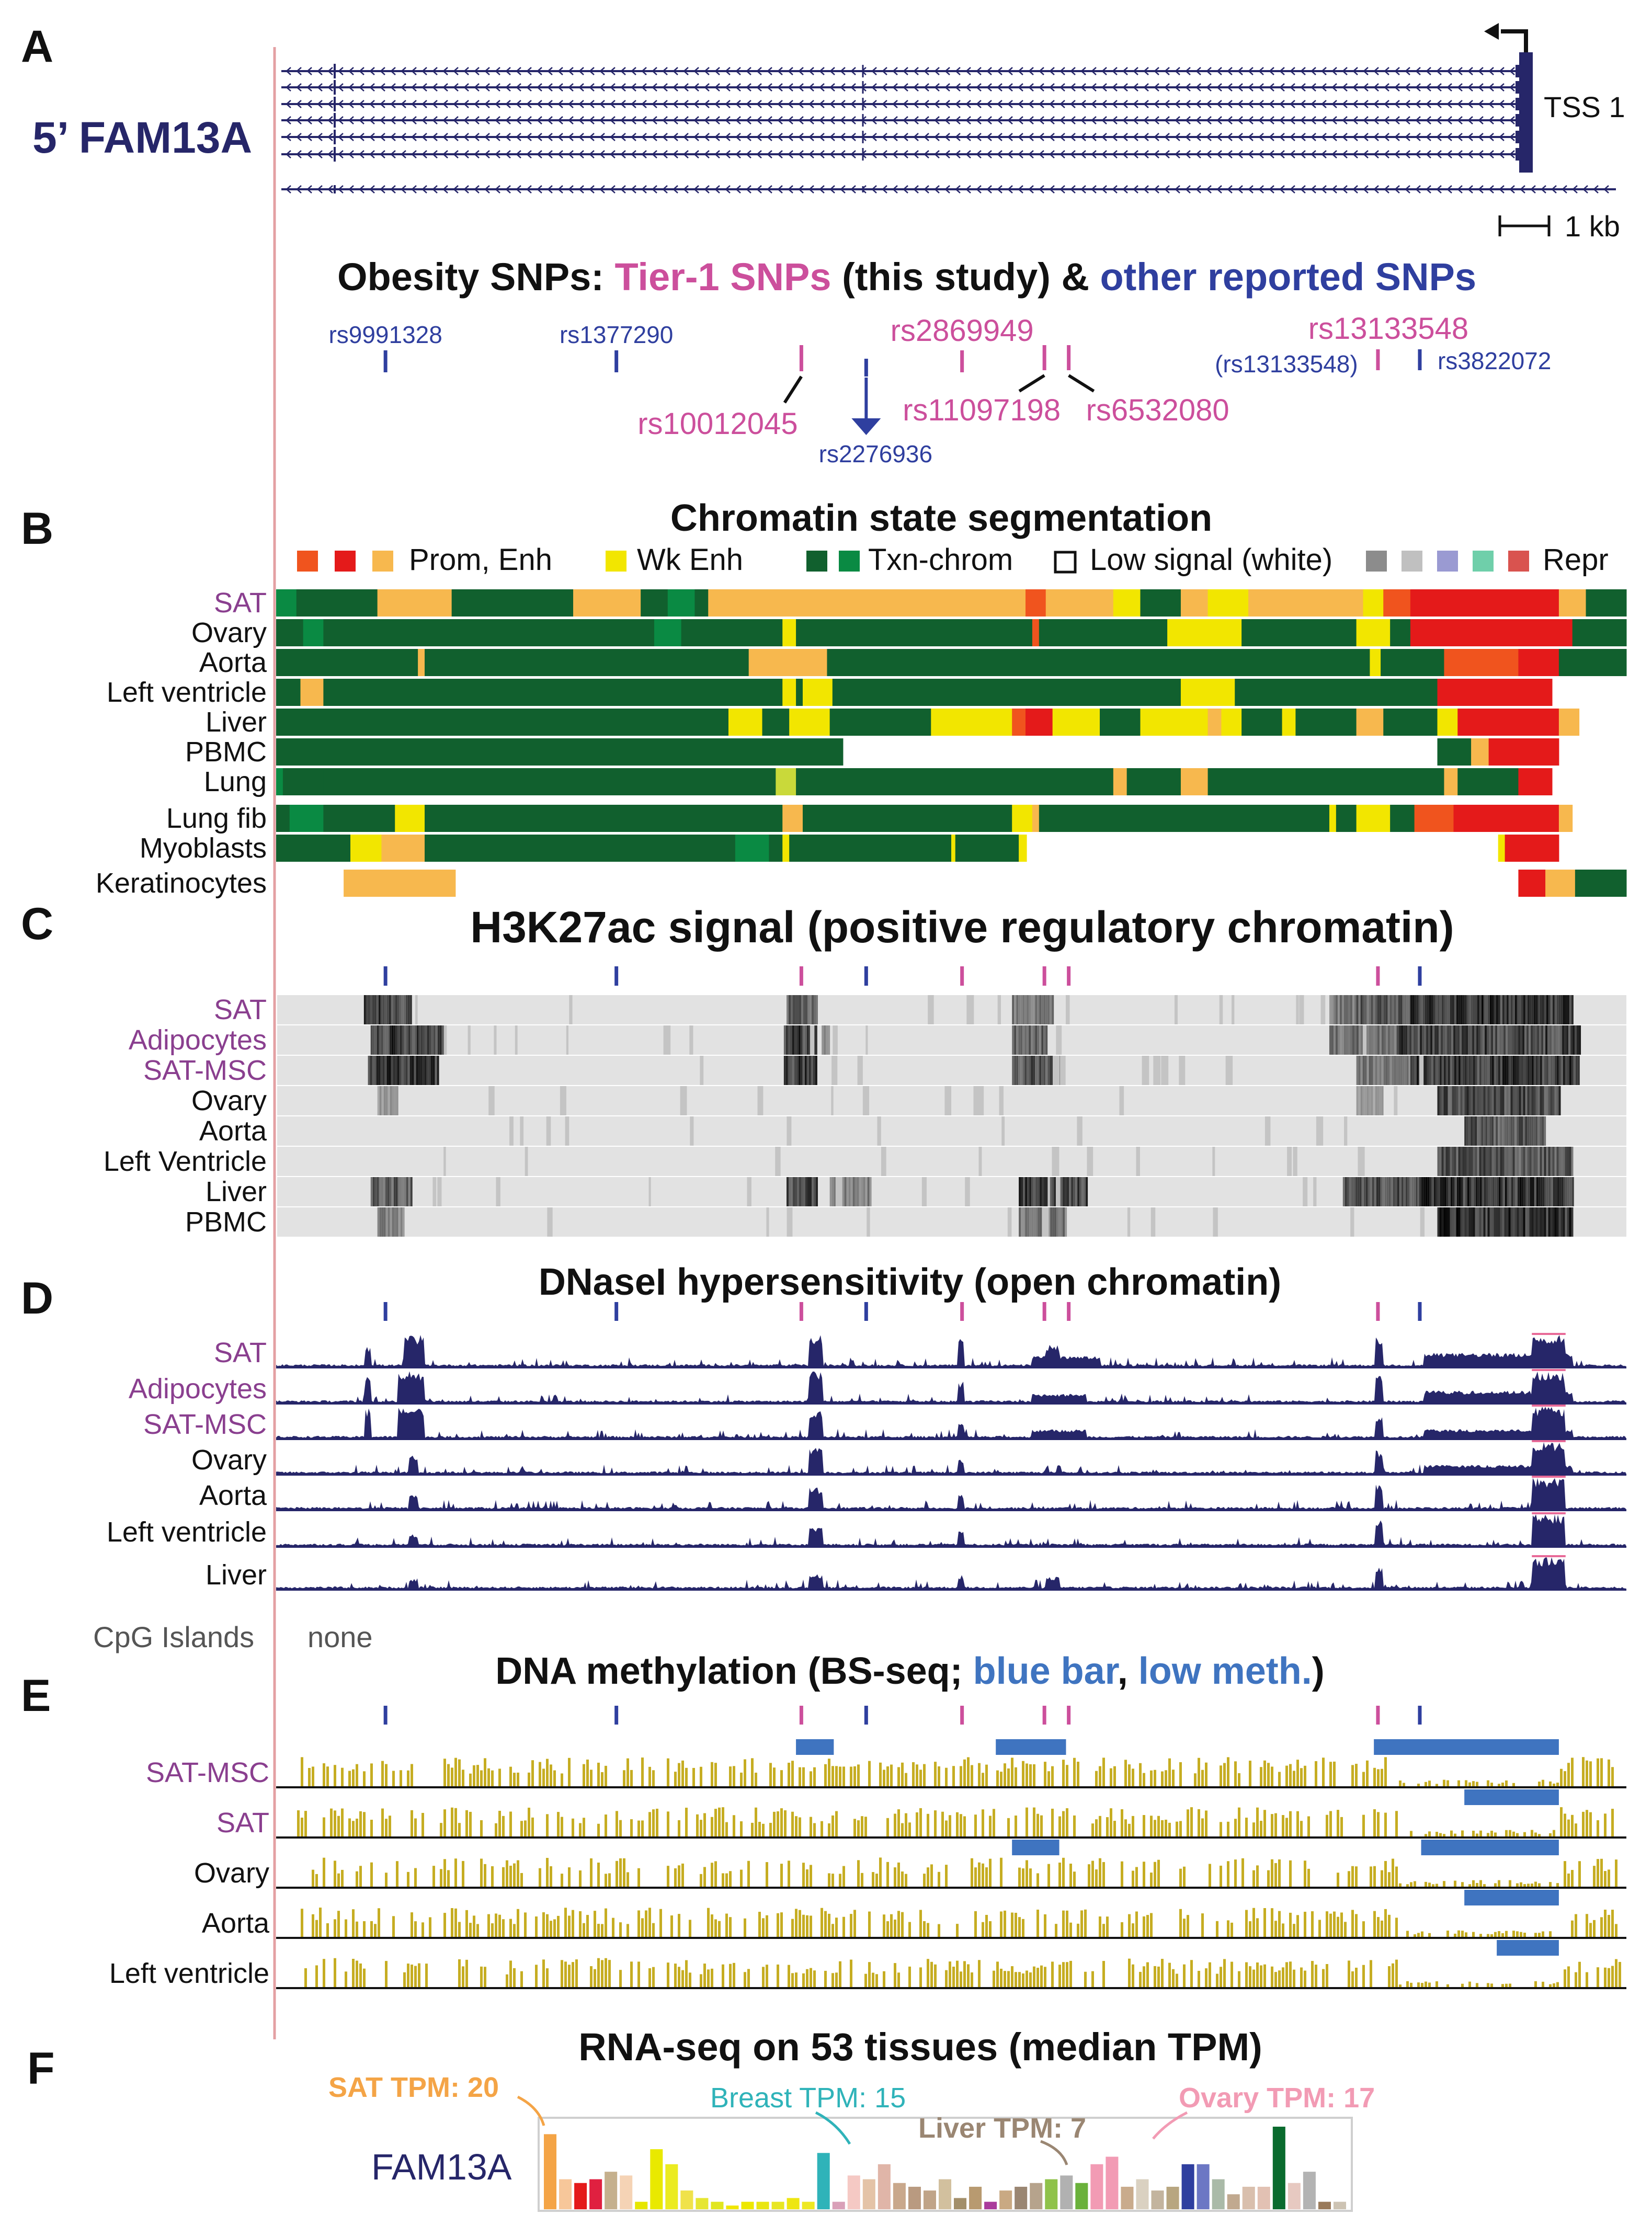 This screenshot has width=1652, height=2237. What do you see at coordinates (866, 426) in the screenshot?
I see `snp-arrowhead` at bounding box center [866, 426].